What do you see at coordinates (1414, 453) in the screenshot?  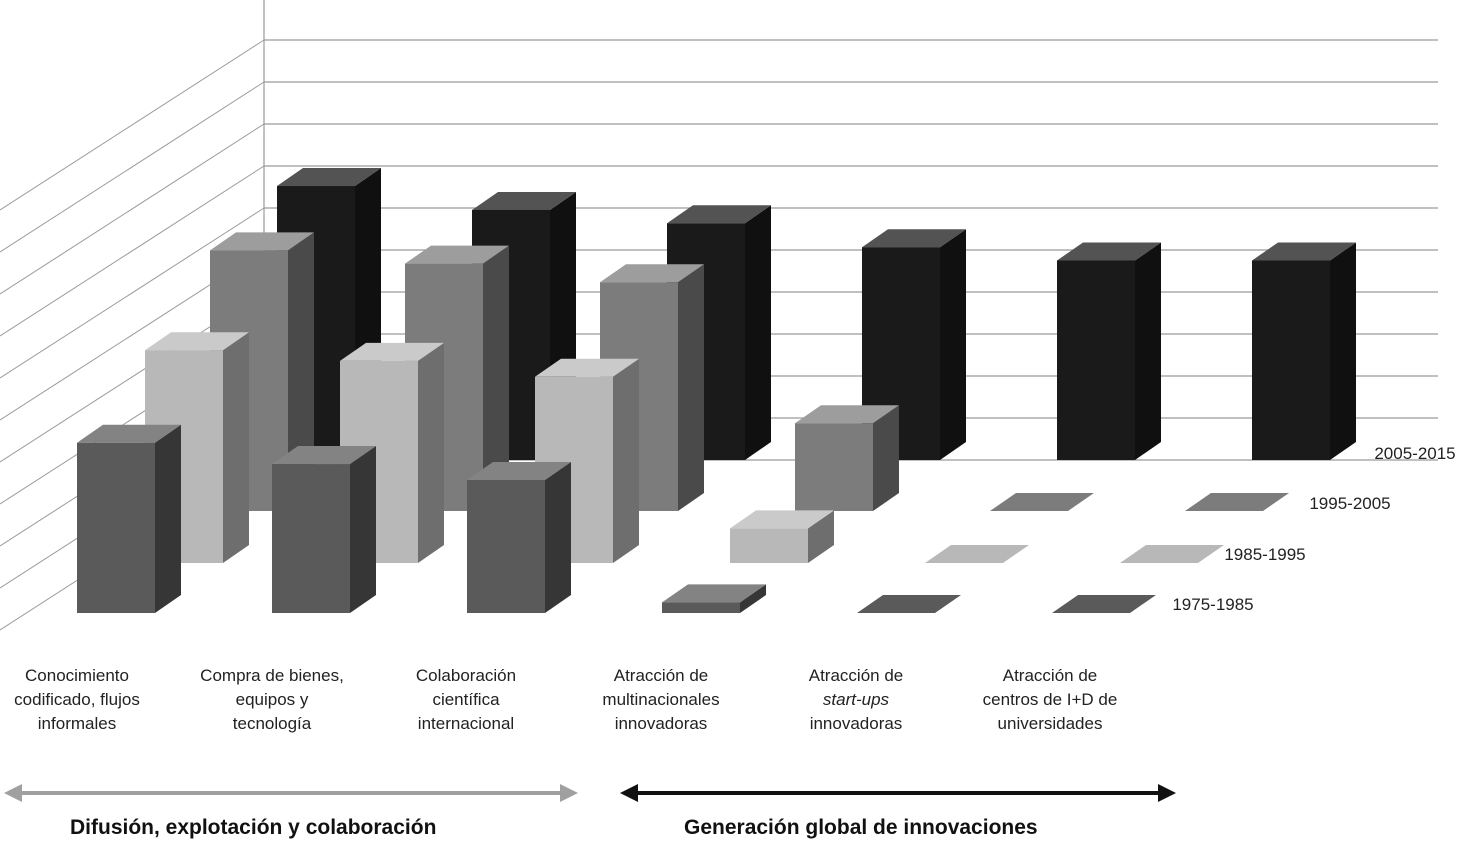 I see `legend-label: 2005-2015` at bounding box center [1414, 453].